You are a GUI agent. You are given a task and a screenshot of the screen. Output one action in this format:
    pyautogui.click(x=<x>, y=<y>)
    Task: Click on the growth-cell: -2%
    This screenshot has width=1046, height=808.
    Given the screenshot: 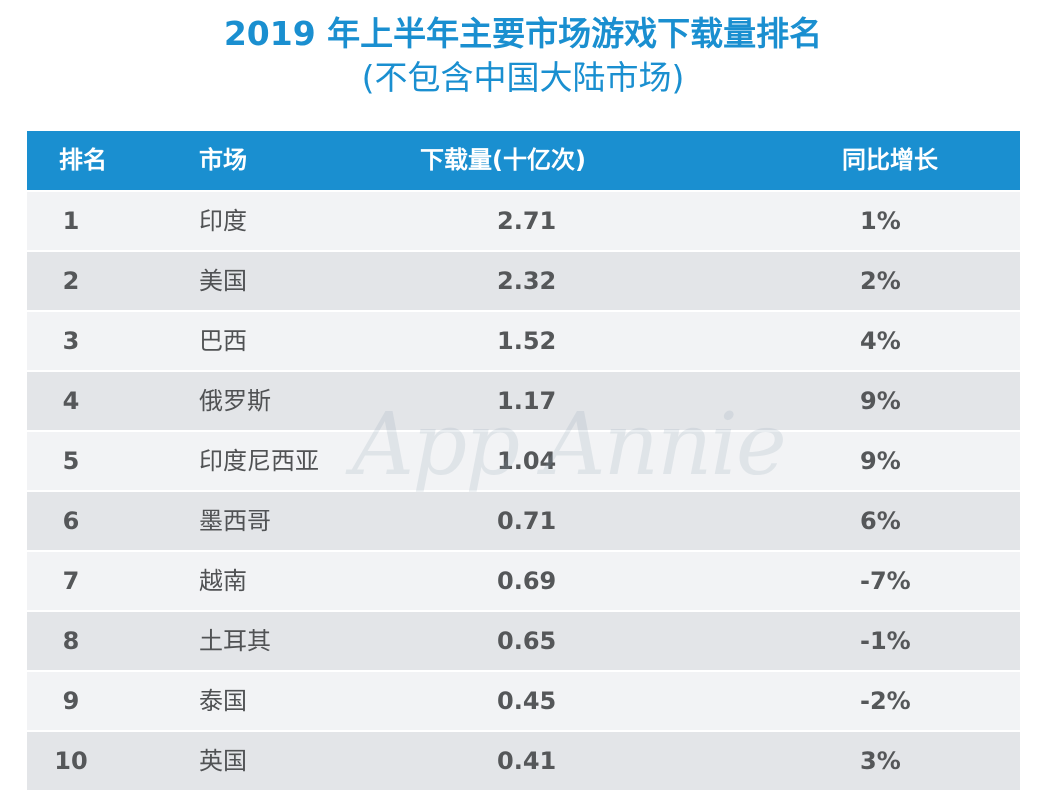 What is the action you would take?
    pyautogui.click(x=885, y=701)
    